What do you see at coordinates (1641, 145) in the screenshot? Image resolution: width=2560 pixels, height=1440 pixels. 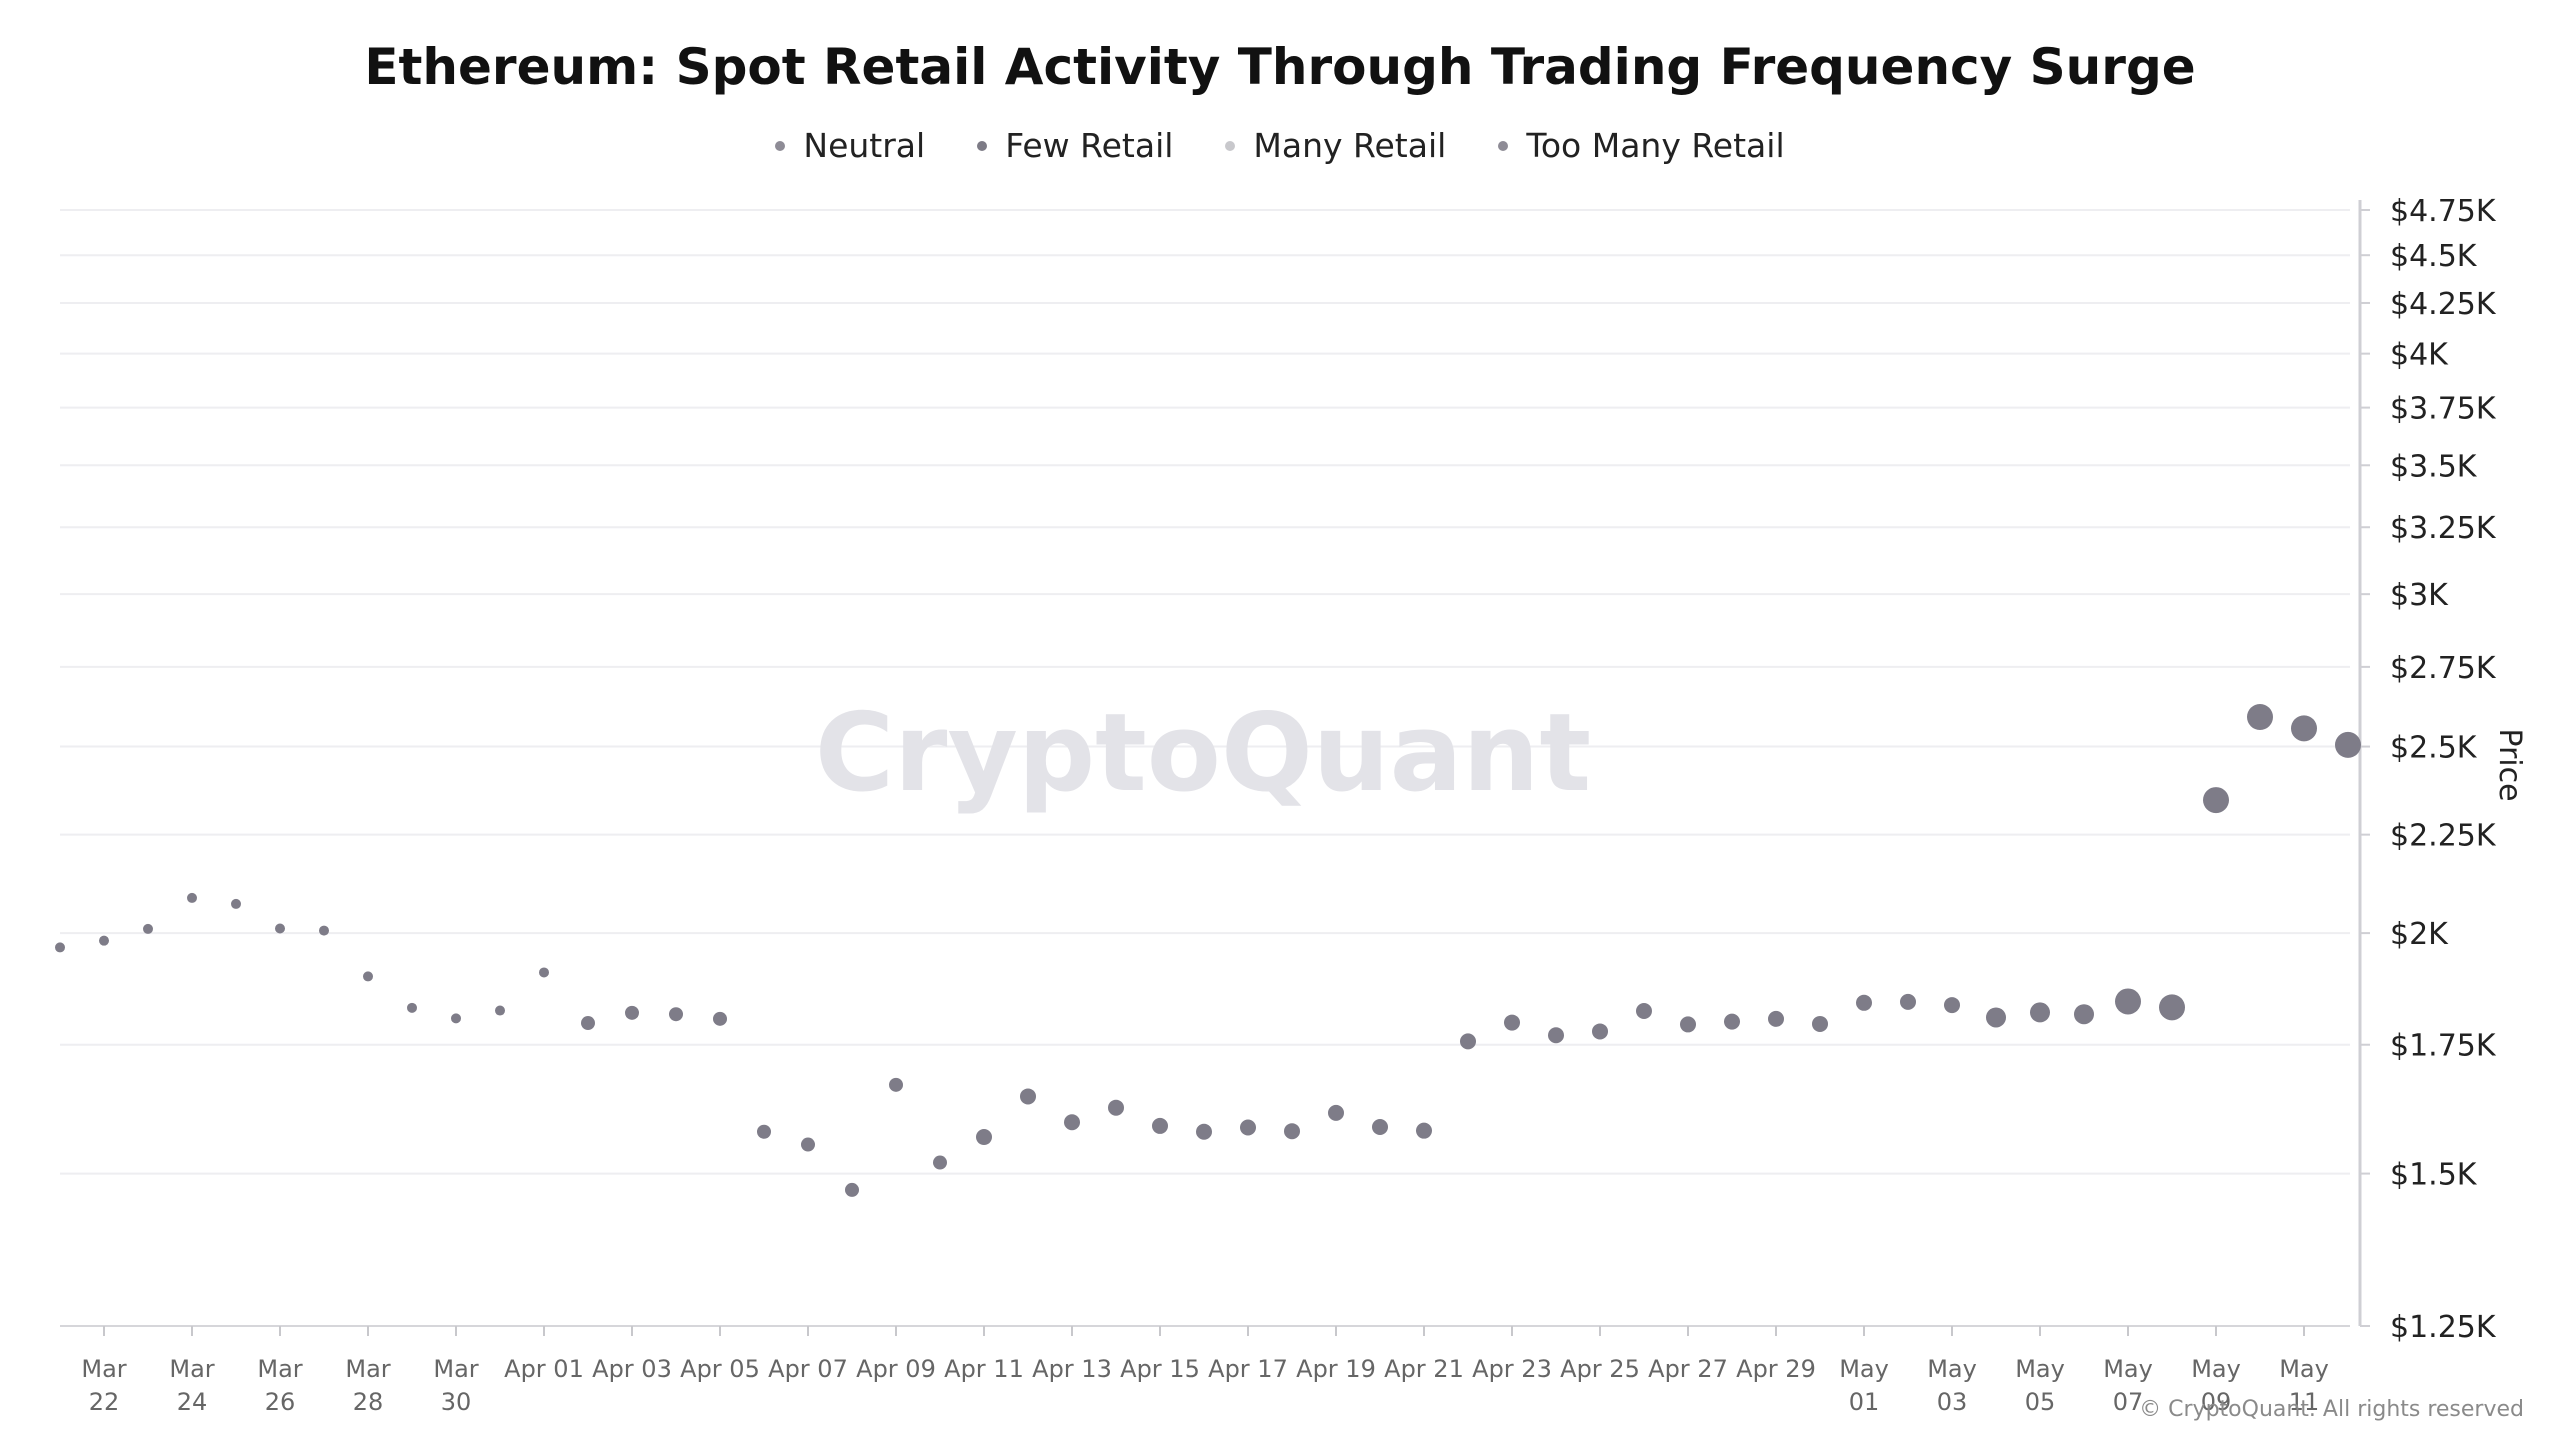 I see `legend-item-too-many-retail: Too Many Retail` at bounding box center [1641, 145].